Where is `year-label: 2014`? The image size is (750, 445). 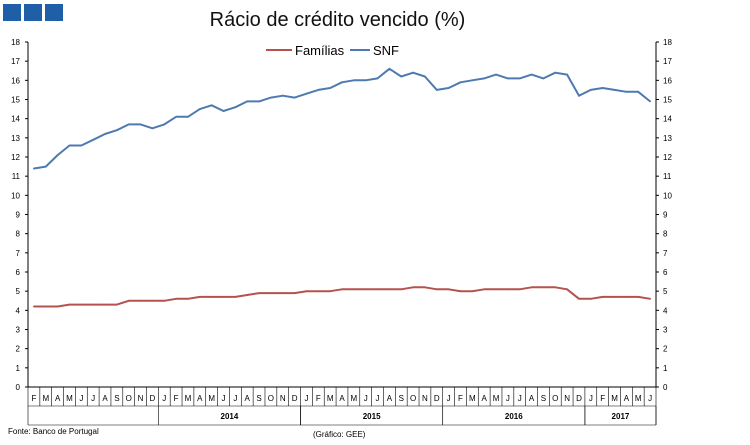 year-label: 2014 is located at coordinates (230, 416).